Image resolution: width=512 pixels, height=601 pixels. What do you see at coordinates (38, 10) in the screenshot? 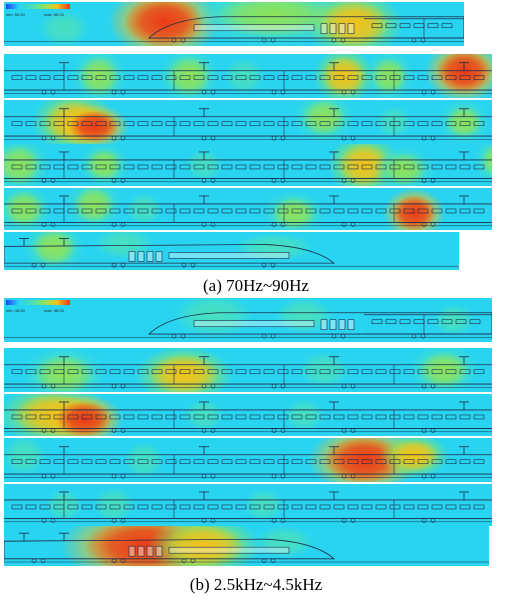
I see `colorbar: min: 50.00 max: 65.00` at bounding box center [38, 10].